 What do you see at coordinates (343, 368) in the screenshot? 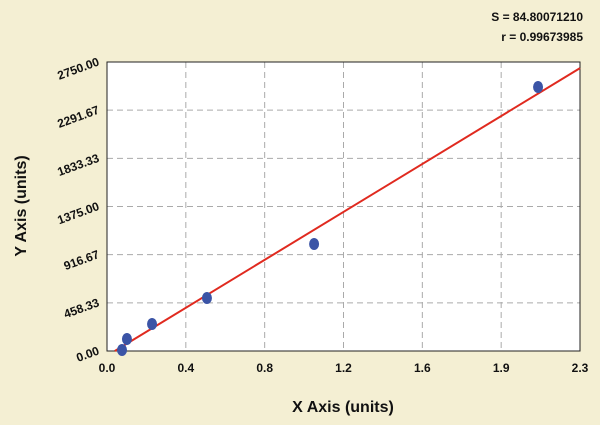
I see `x-tick-label: 1.2` at bounding box center [343, 368].